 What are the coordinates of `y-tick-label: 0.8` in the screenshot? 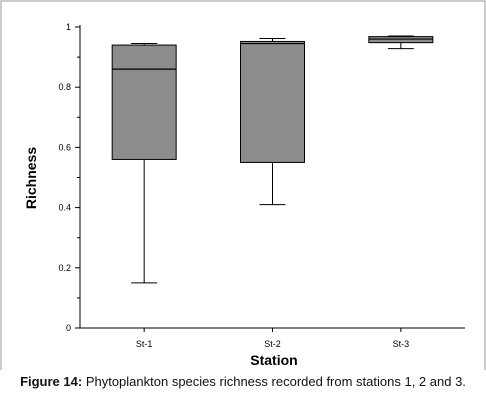 It's located at (64, 87).